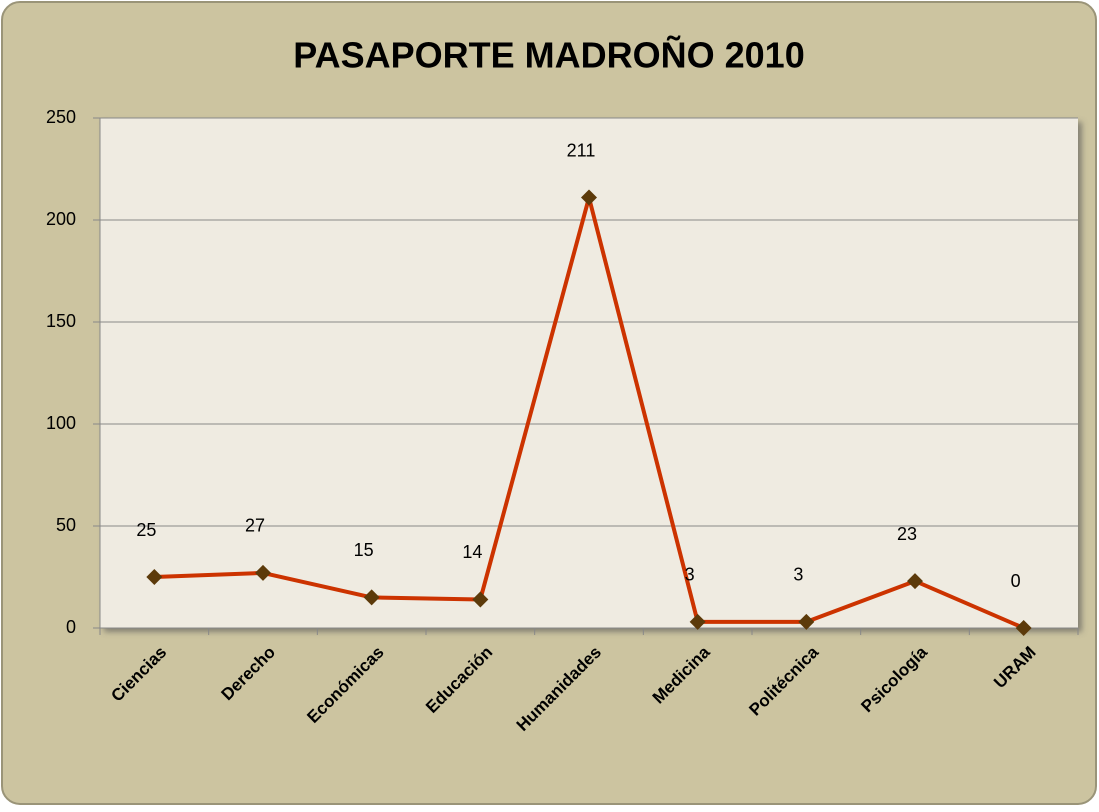 This screenshot has width=1099, height=812. I want to click on data-label: 27, so click(255, 526).